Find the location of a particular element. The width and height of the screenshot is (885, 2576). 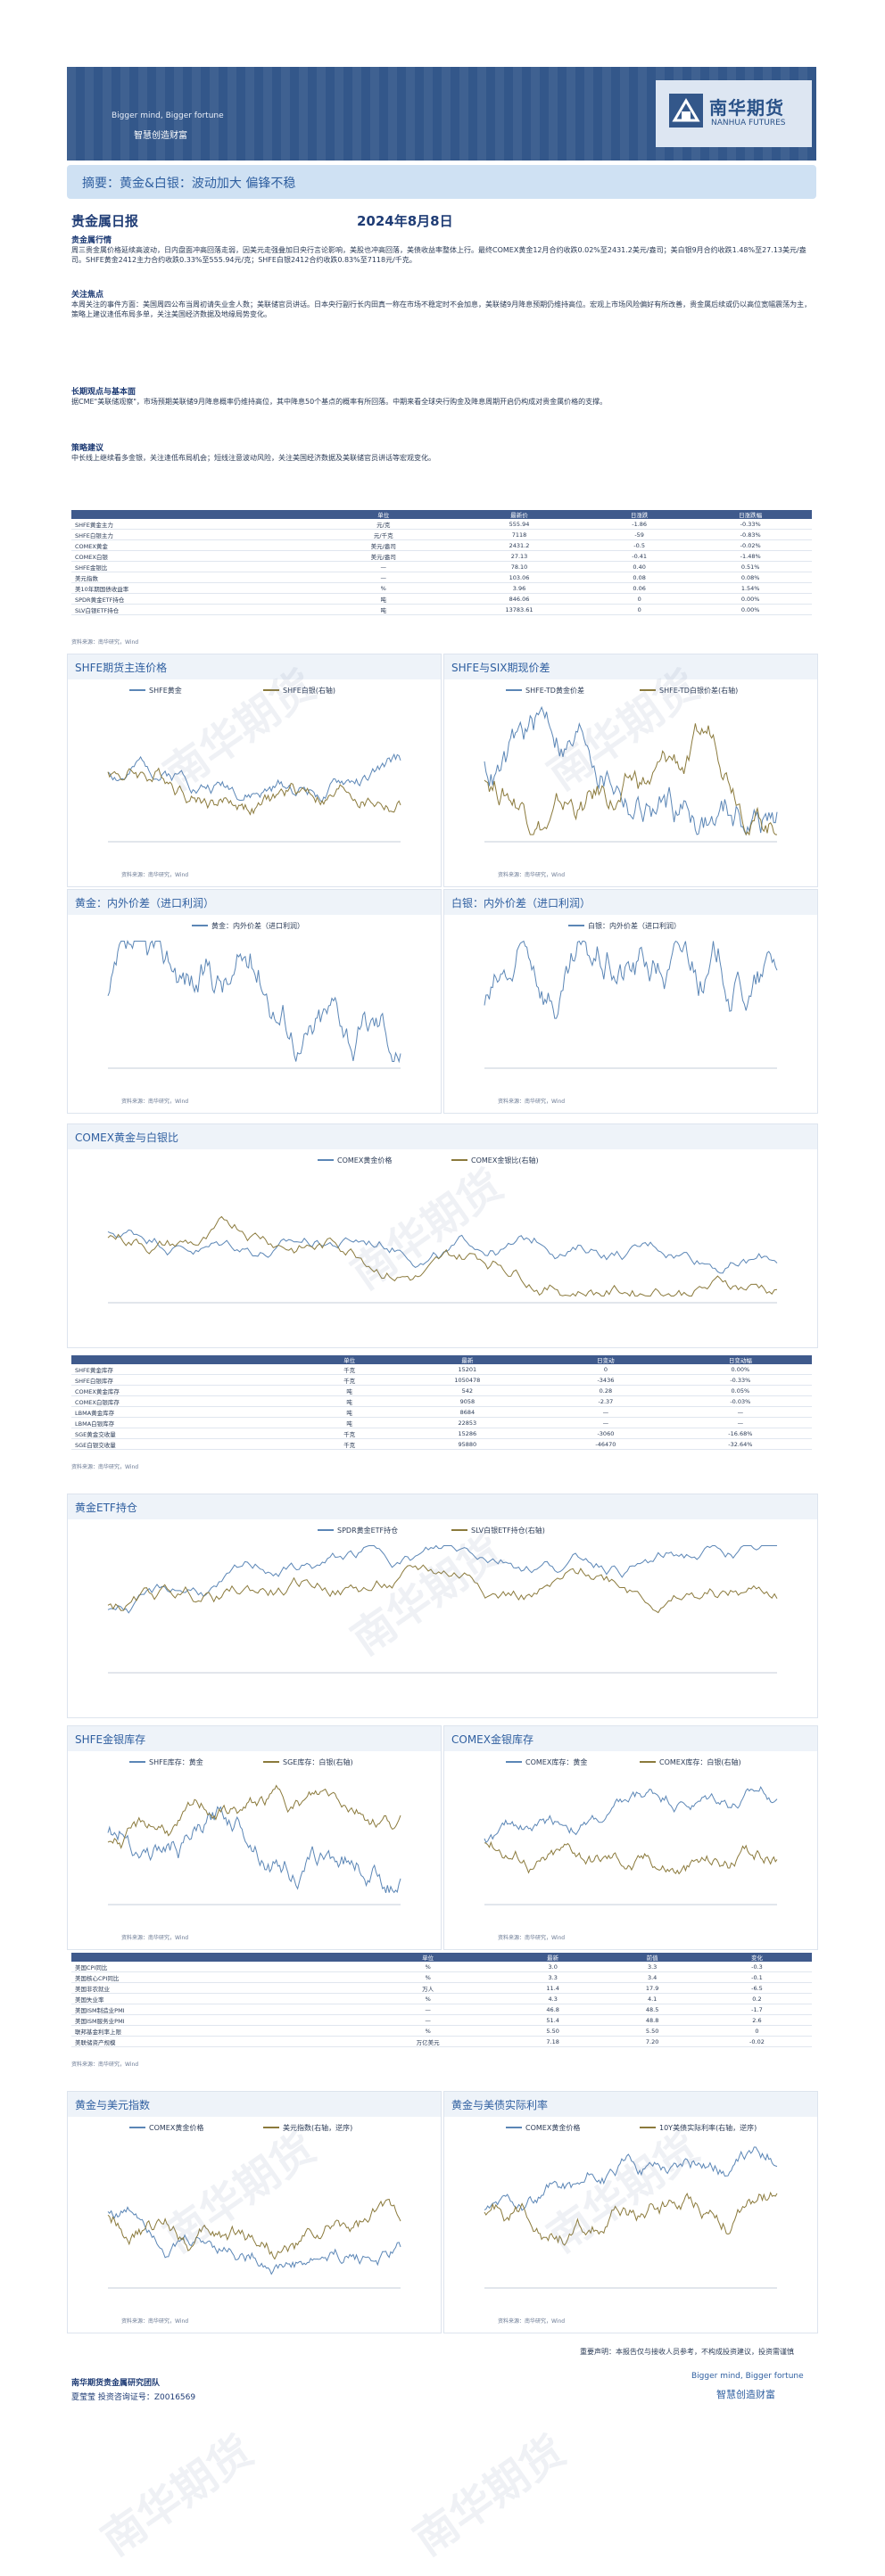

table-cell: 48.8 is located at coordinates (652, 2020).